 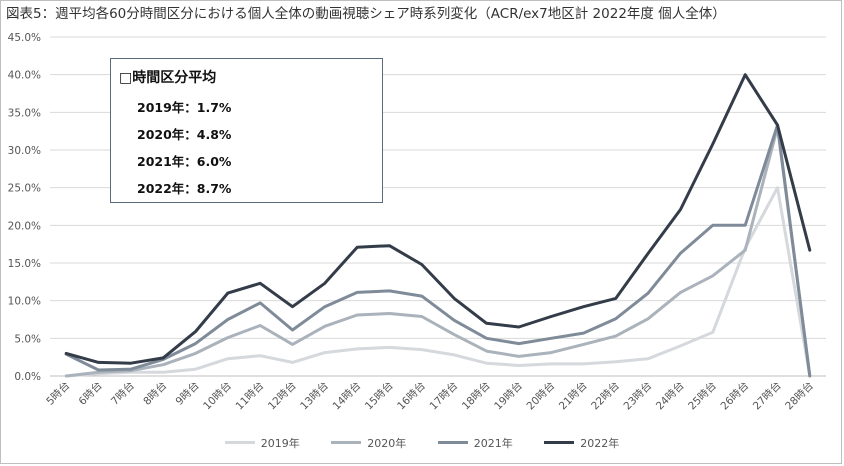 I want to click on average-box-title: □時間区分平均, so click(x=168, y=78).